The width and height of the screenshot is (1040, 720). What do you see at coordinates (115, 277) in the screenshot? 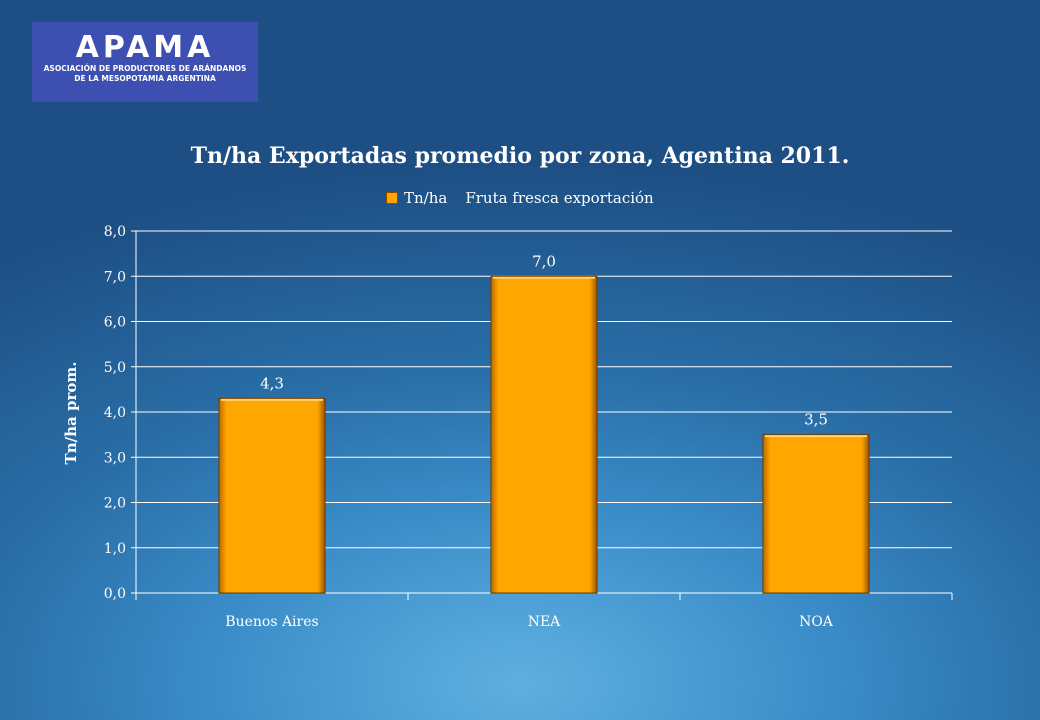
I see `y-tick-label: 7,0` at bounding box center [115, 277].